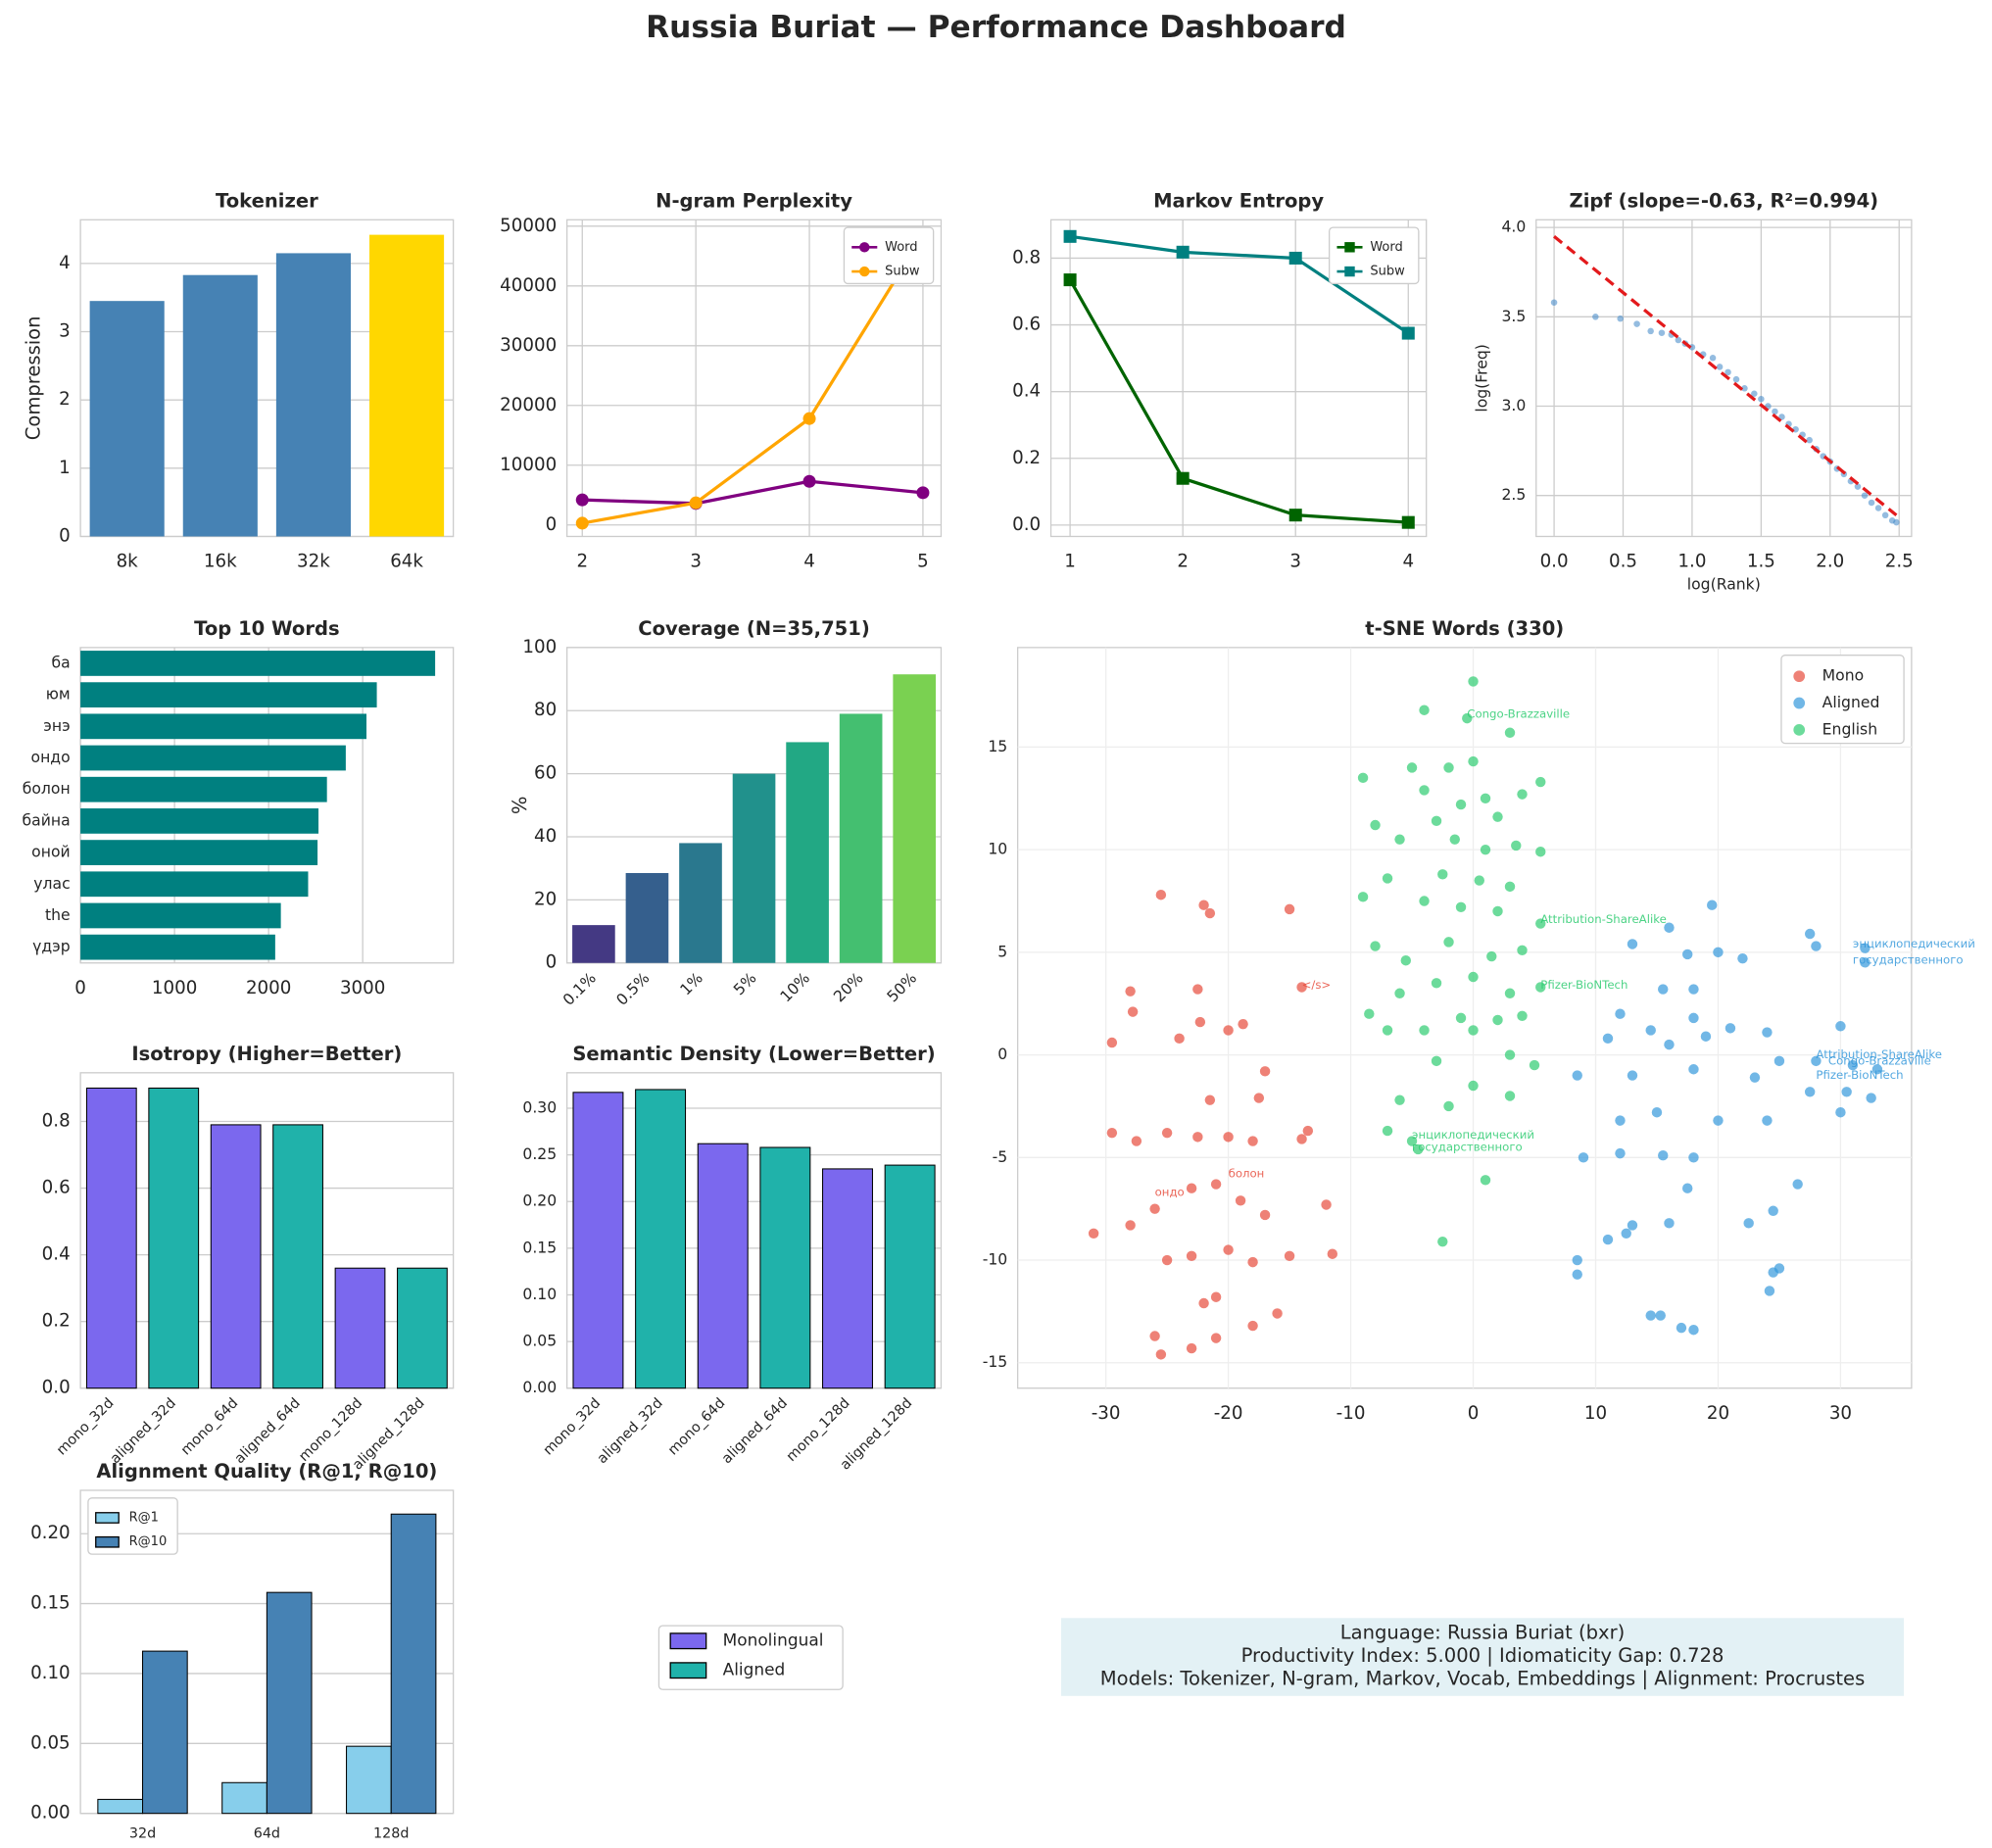  Describe the element at coordinates (848, 987) in the screenshot. I see `x-tick-label: 20%` at that location.